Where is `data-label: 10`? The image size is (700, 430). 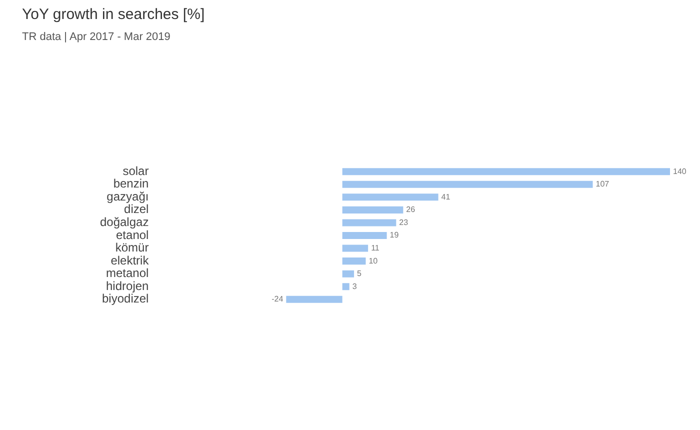 data-label: 10 is located at coordinates (373, 261).